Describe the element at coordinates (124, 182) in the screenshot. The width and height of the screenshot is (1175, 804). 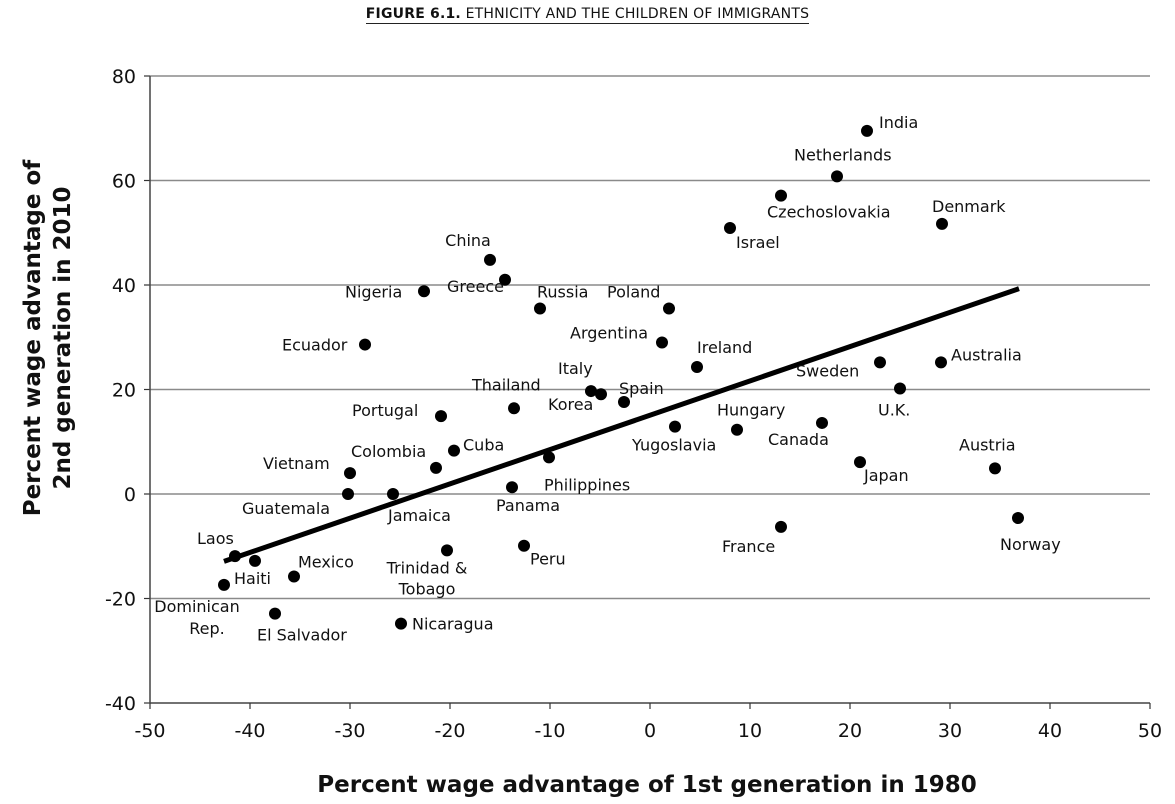
I see `y-tick-label: 60` at that location.